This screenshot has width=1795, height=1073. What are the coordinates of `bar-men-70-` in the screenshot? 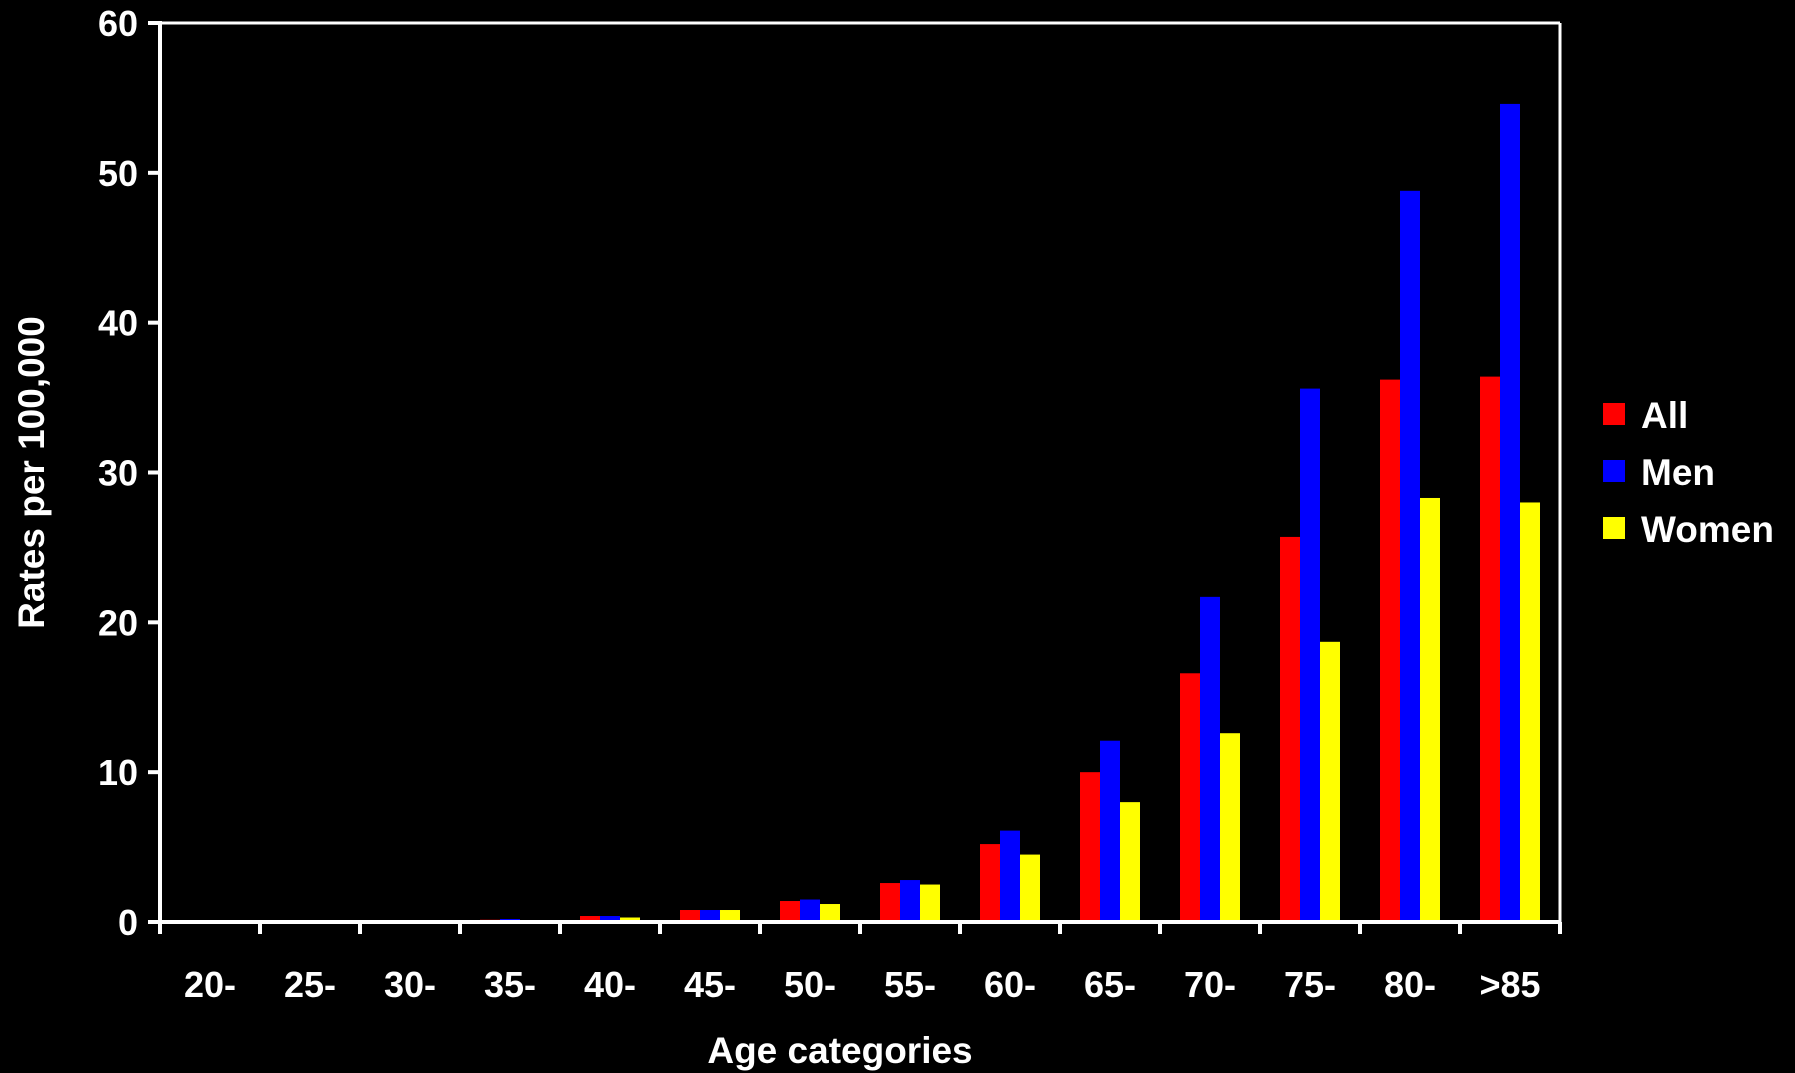 It's located at (1210, 759).